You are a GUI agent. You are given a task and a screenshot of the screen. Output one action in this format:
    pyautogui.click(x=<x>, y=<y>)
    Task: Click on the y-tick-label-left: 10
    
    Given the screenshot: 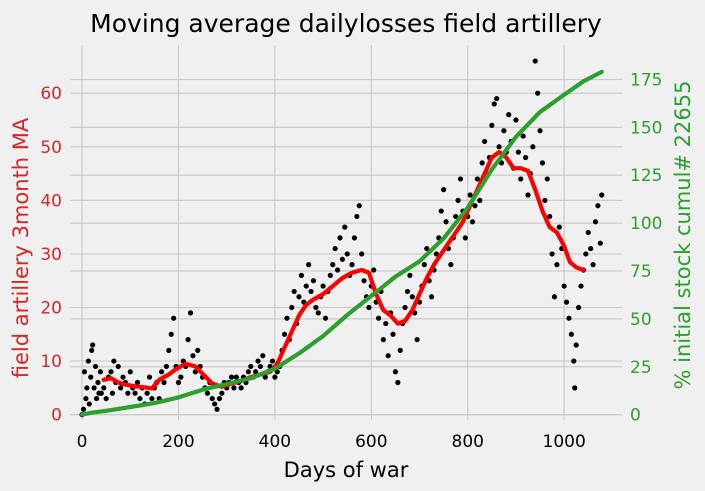 What is the action you would take?
    pyautogui.click(x=51, y=362)
    